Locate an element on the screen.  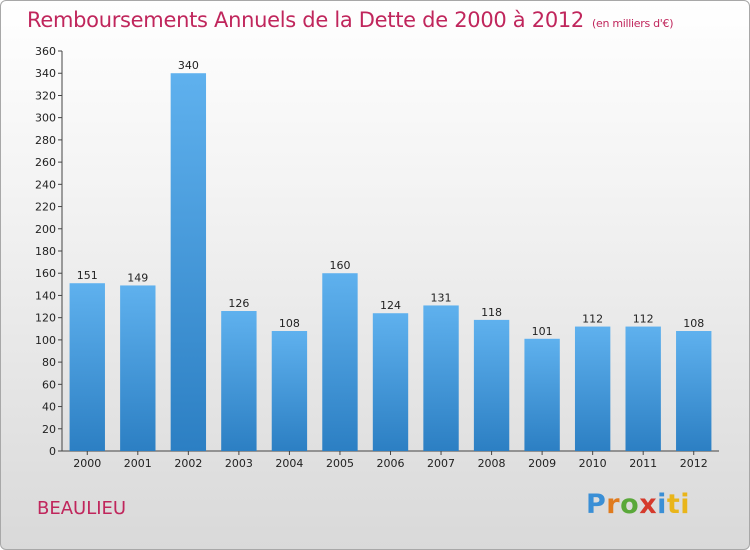
x-tick-label: 2007 is located at coordinates (441, 463).